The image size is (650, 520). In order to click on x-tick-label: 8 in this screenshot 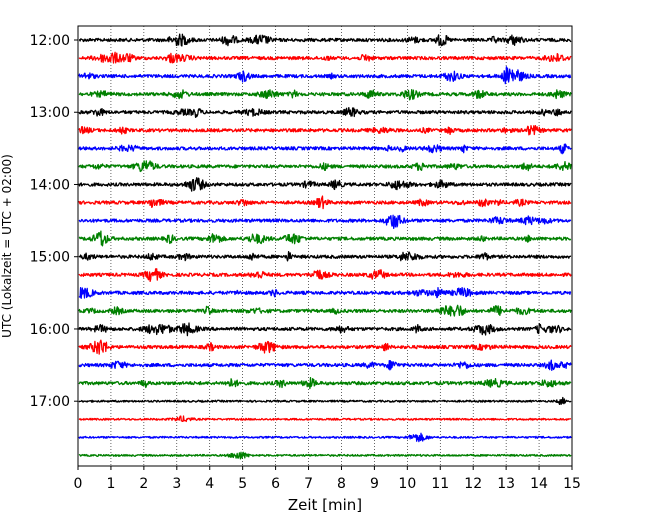, I will do `click(341, 484)`.